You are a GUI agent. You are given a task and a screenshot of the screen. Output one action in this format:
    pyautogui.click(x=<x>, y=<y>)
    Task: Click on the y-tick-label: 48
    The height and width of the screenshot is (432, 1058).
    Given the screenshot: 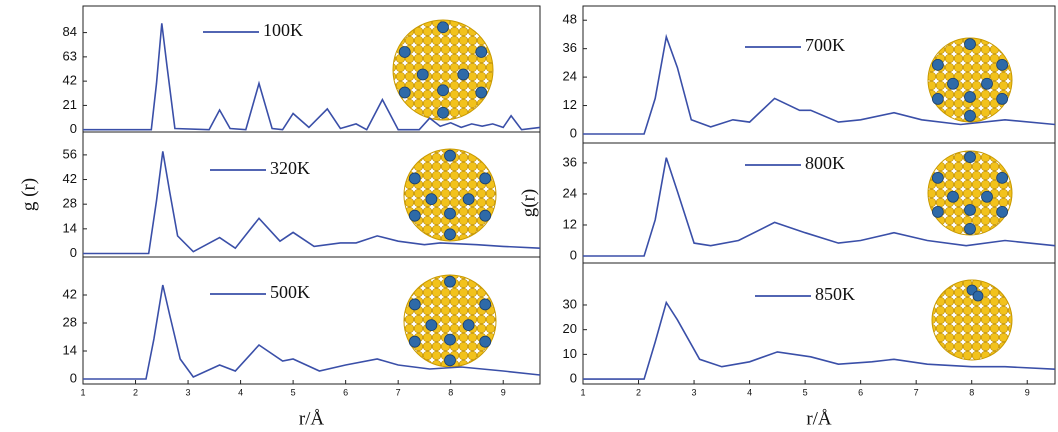 What is the action you would take?
    pyautogui.click(x=570, y=19)
    